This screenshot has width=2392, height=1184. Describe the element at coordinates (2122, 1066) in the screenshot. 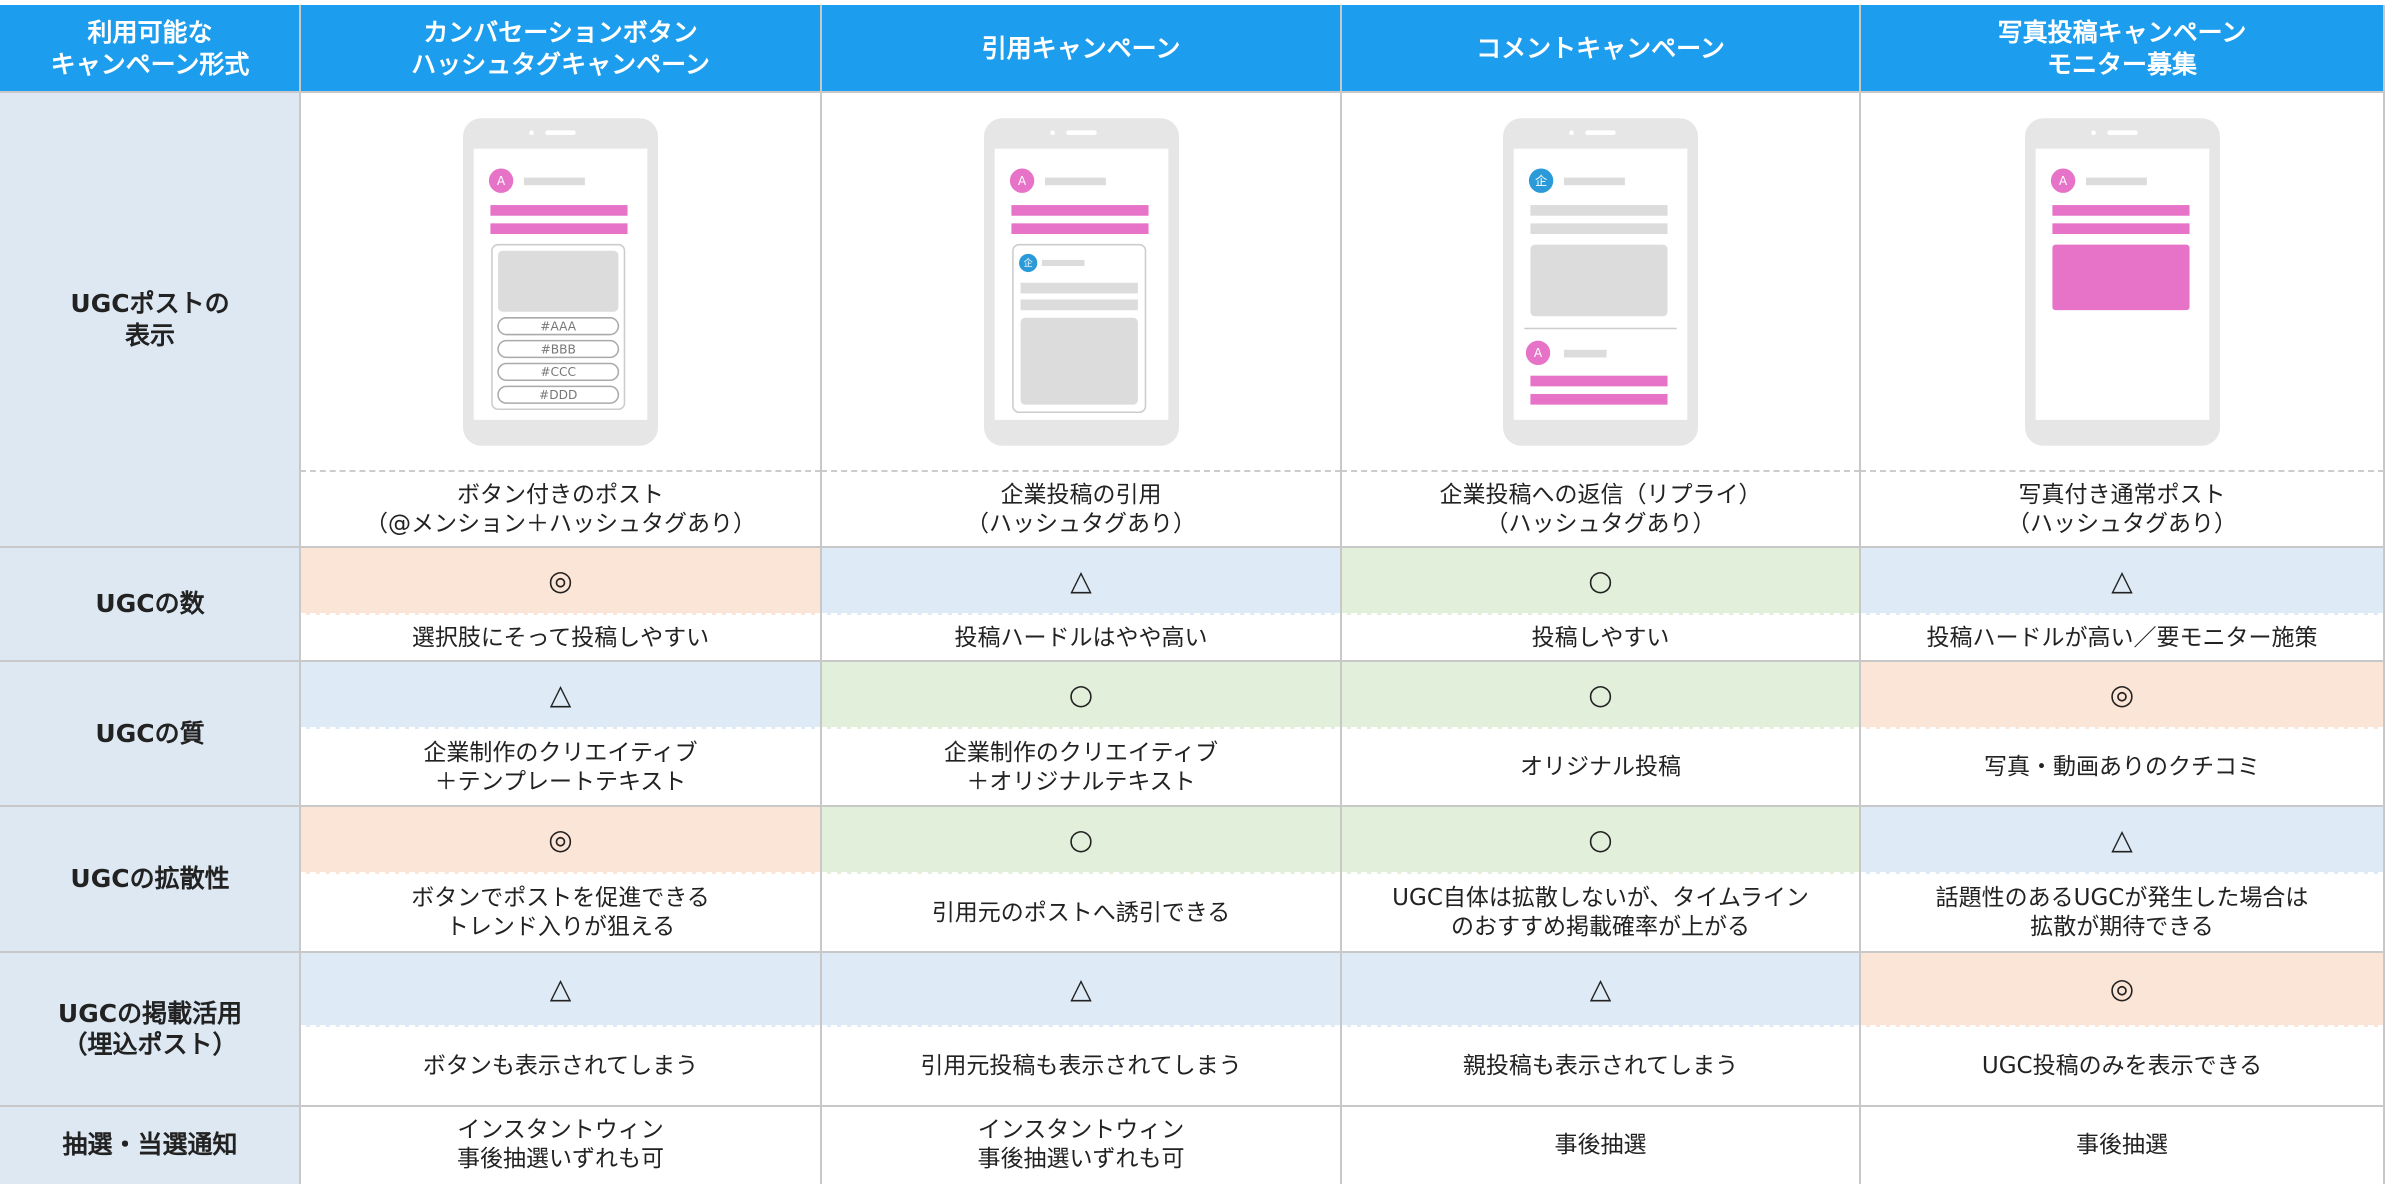

I see `note: UGC投稿のみを表示できる` at that location.